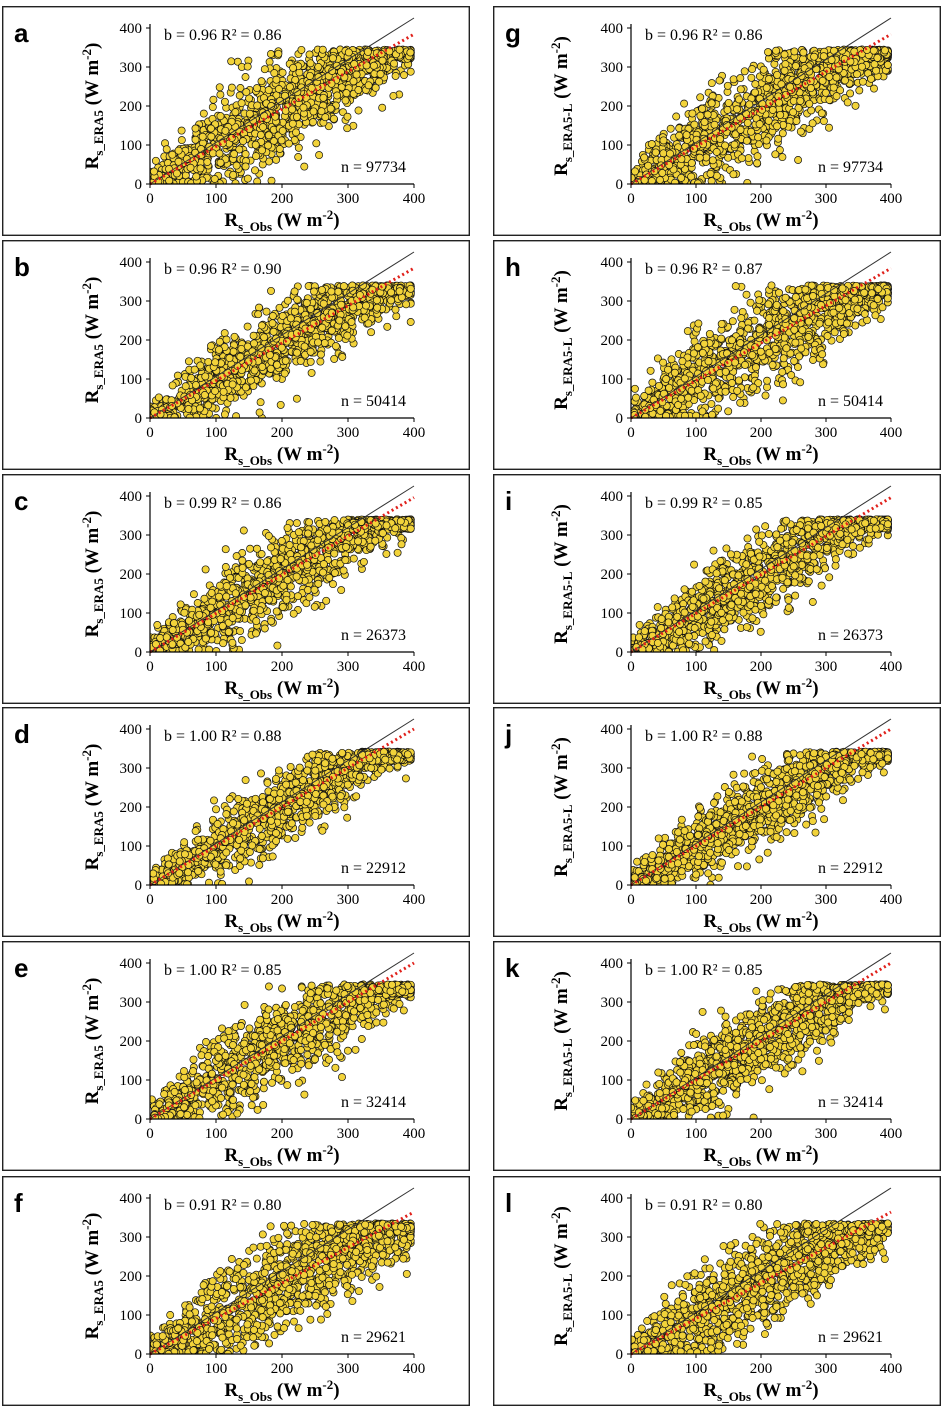 The height and width of the screenshot is (1406, 943). Describe the element at coordinates (348, 199) in the screenshot. I see `x-tick-label: 300` at that location.